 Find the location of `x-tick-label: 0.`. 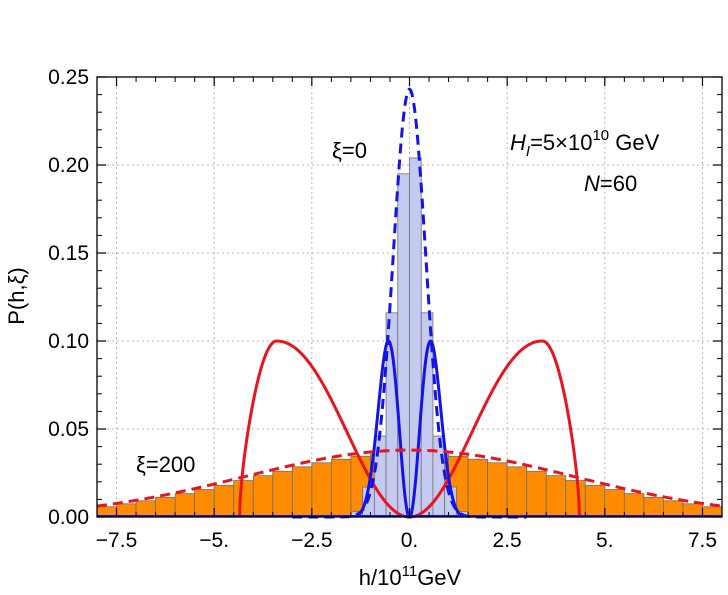

x-tick-label: 0. is located at coordinates (410, 540).